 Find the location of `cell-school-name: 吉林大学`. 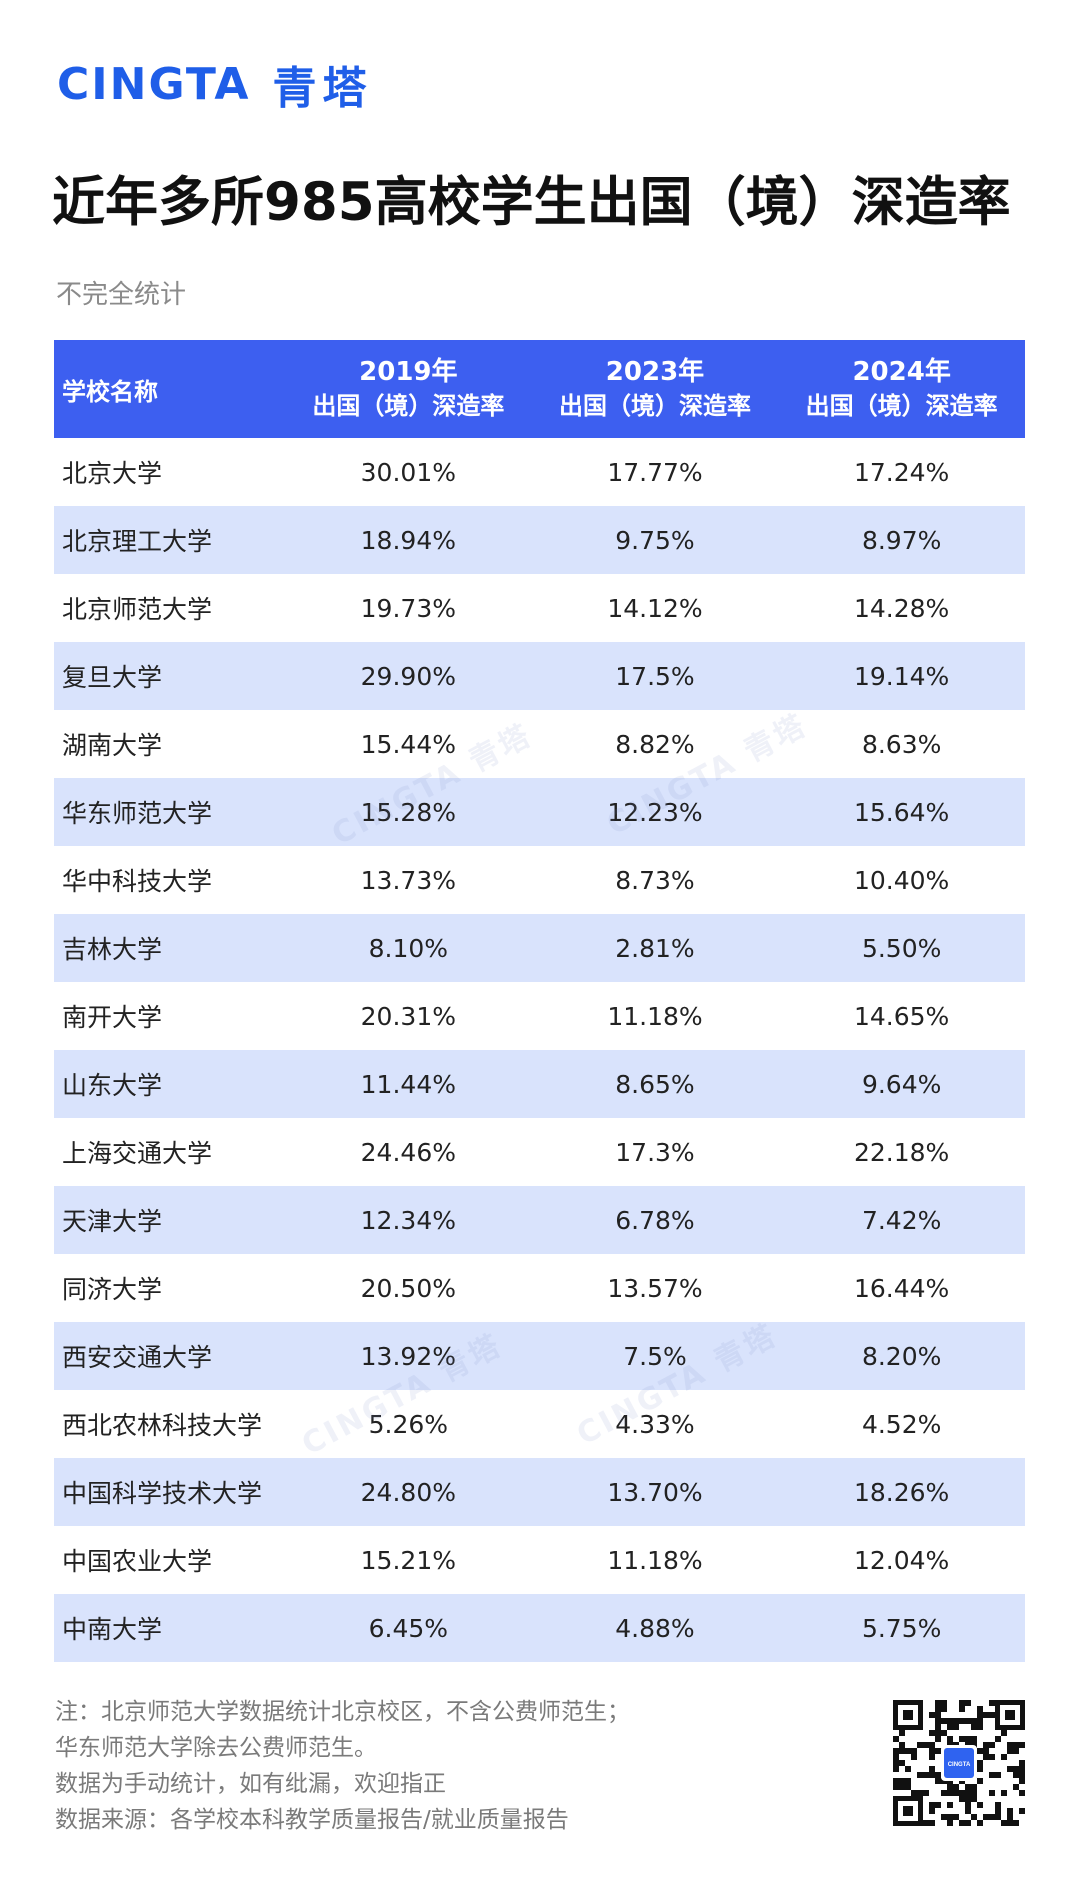

cell-school-name: 吉林大学 is located at coordinates (169, 948).